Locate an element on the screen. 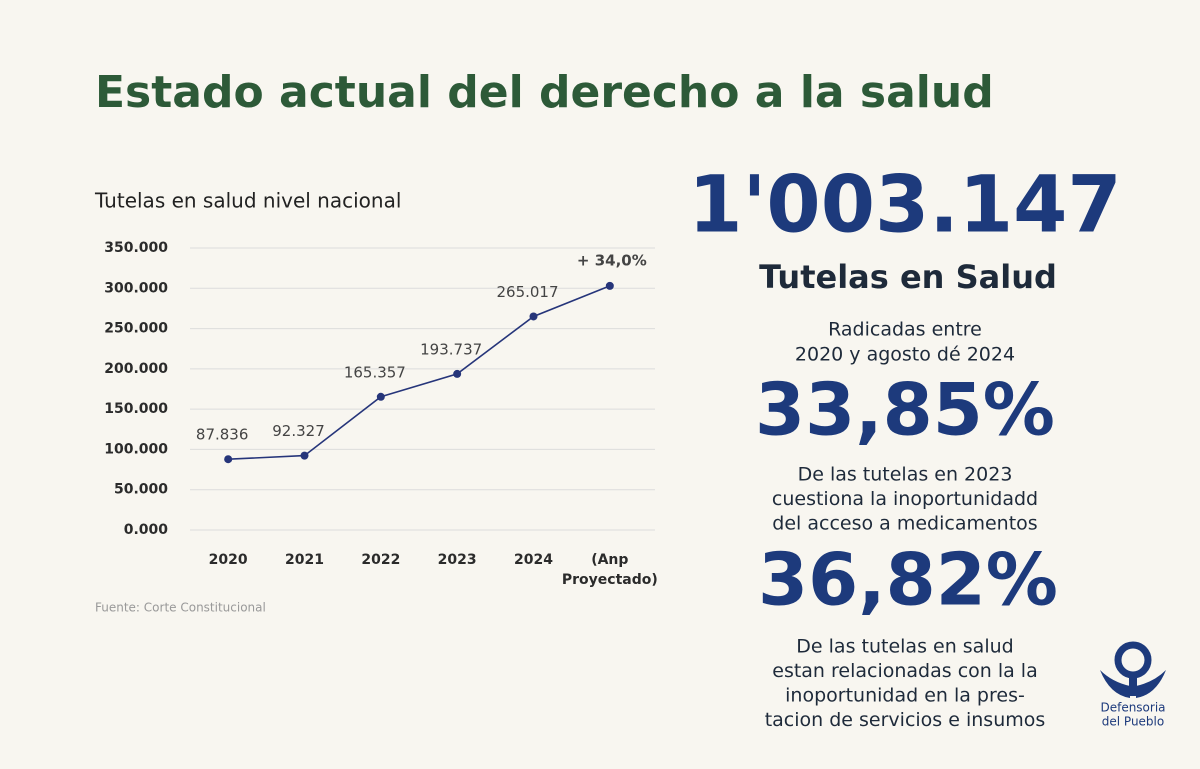 The height and width of the screenshot is (769, 1200). annotation: + 34,0% is located at coordinates (612, 260).